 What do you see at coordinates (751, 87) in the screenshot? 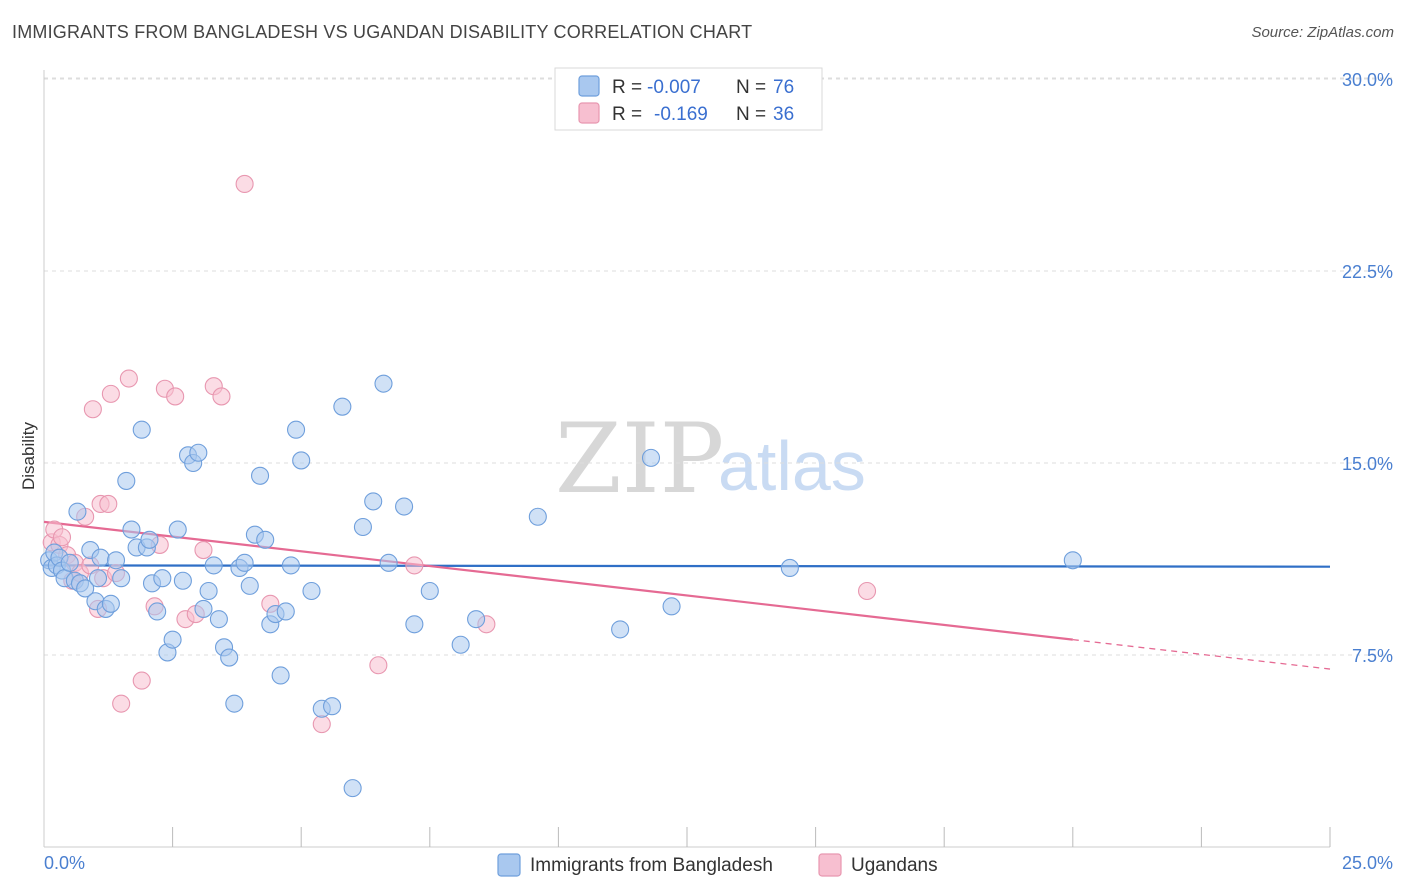
I see `legend-n-label-1: N =` at bounding box center [751, 87].